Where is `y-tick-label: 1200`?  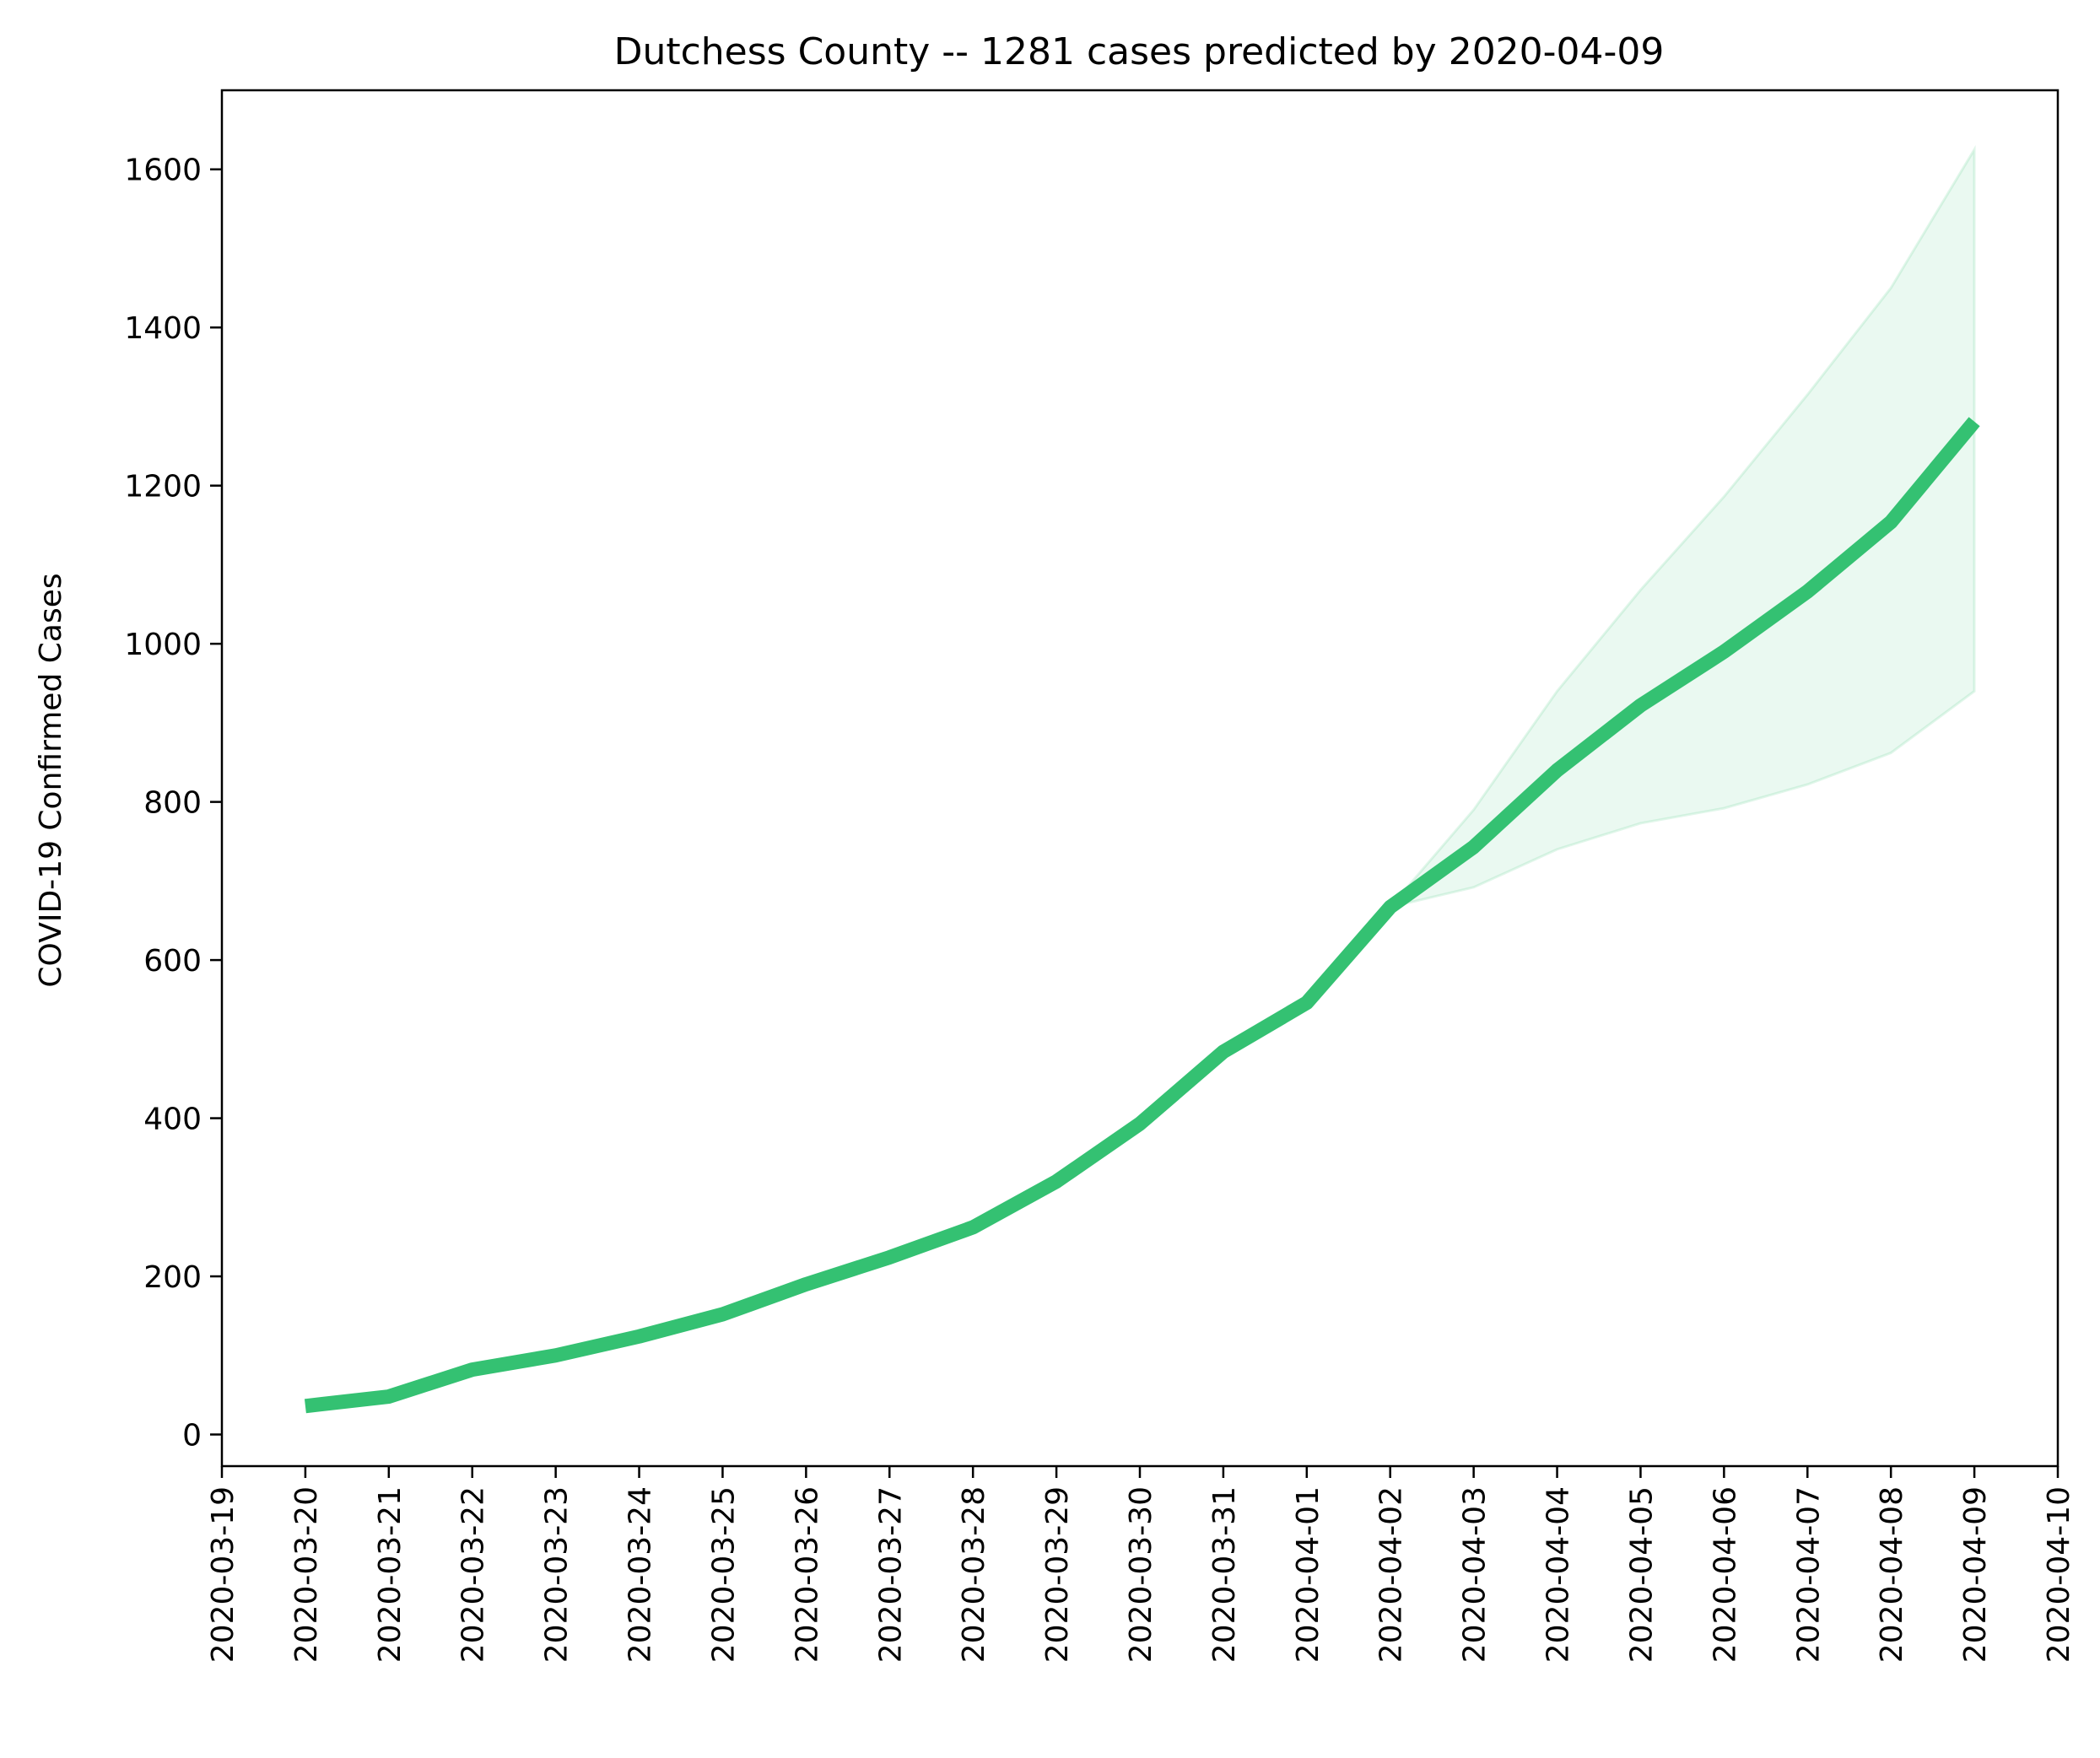 y-tick-label: 1200 is located at coordinates (163, 487).